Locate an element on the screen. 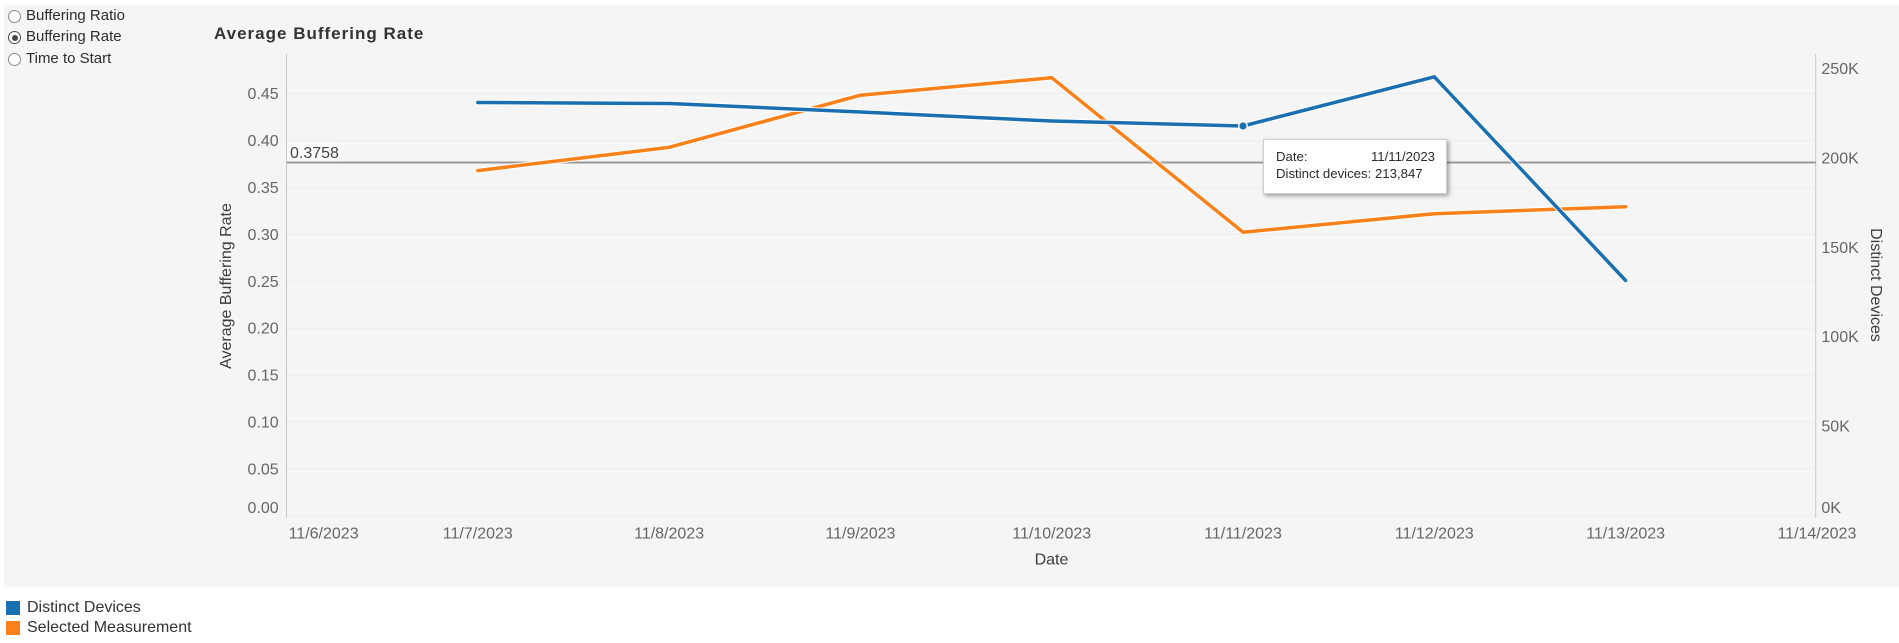 Image resolution: width=1899 pixels, height=643 pixels. svg-text: 0.35 is located at coordinates (263, 188).